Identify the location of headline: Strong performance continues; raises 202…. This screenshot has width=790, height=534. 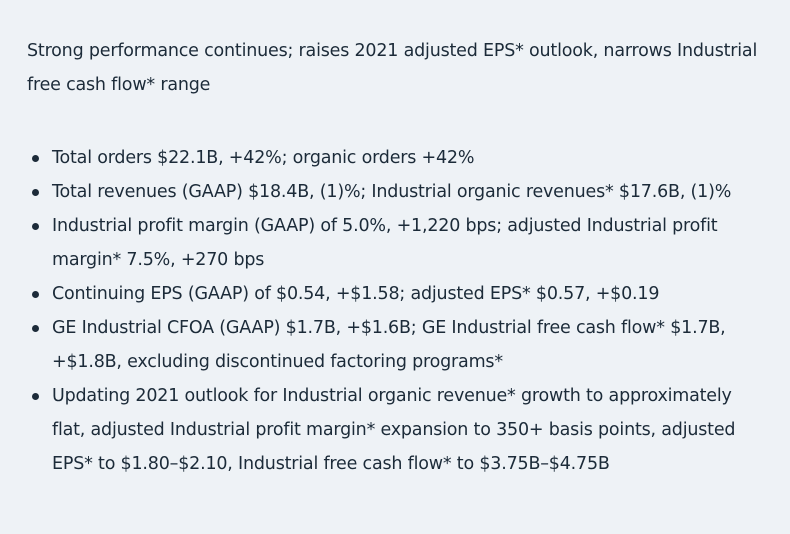
(392, 68).